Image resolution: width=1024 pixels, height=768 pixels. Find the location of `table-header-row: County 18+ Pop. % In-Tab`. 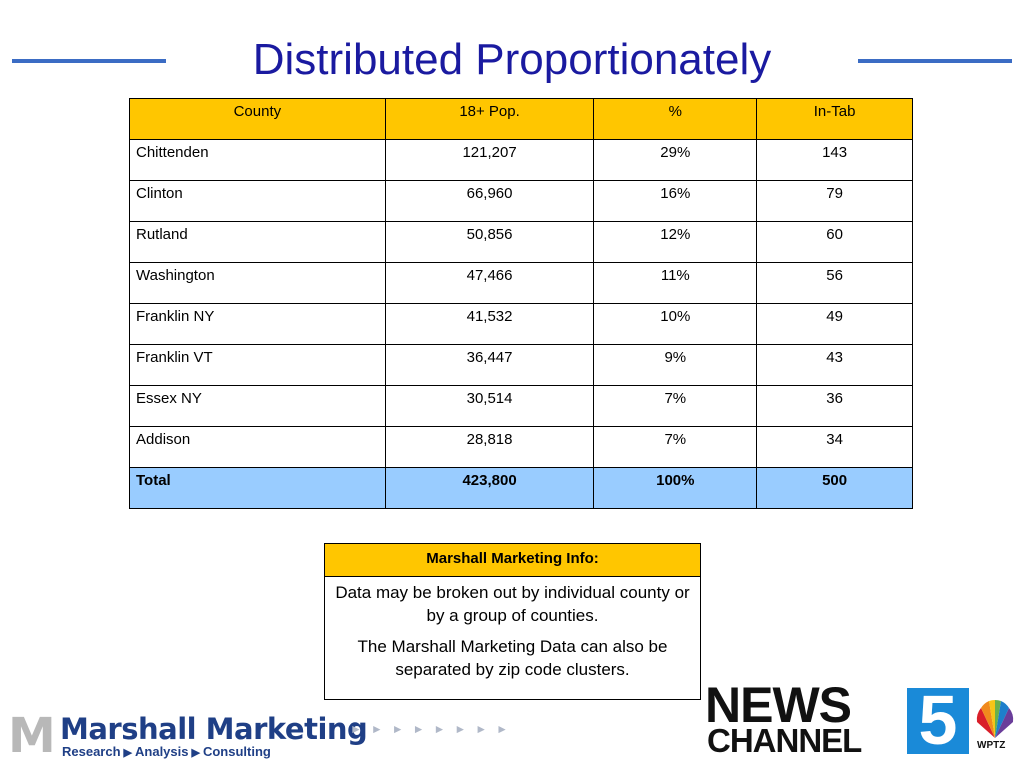

table-header-row: County 18+ Pop. % In-Tab is located at coordinates (521, 119).